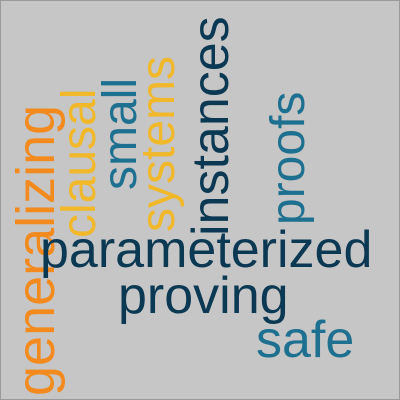 The height and width of the screenshot is (400, 400). What do you see at coordinates (305, 340) in the screenshot?
I see `word-safe: safe` at bounding box center [305, 340].